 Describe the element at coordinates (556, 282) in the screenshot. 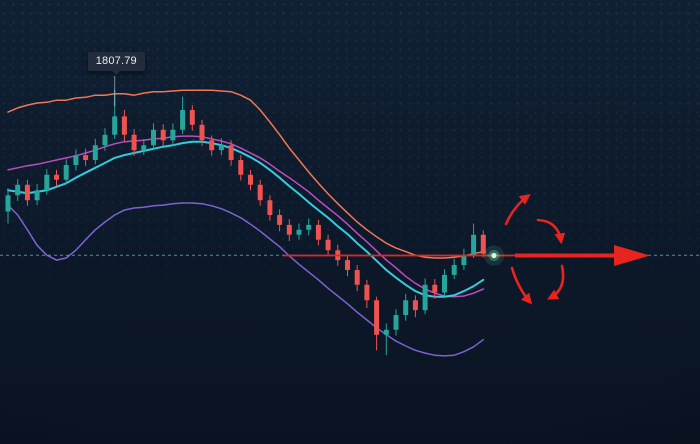

I see `drawn-arrow-arc-left` at that location.